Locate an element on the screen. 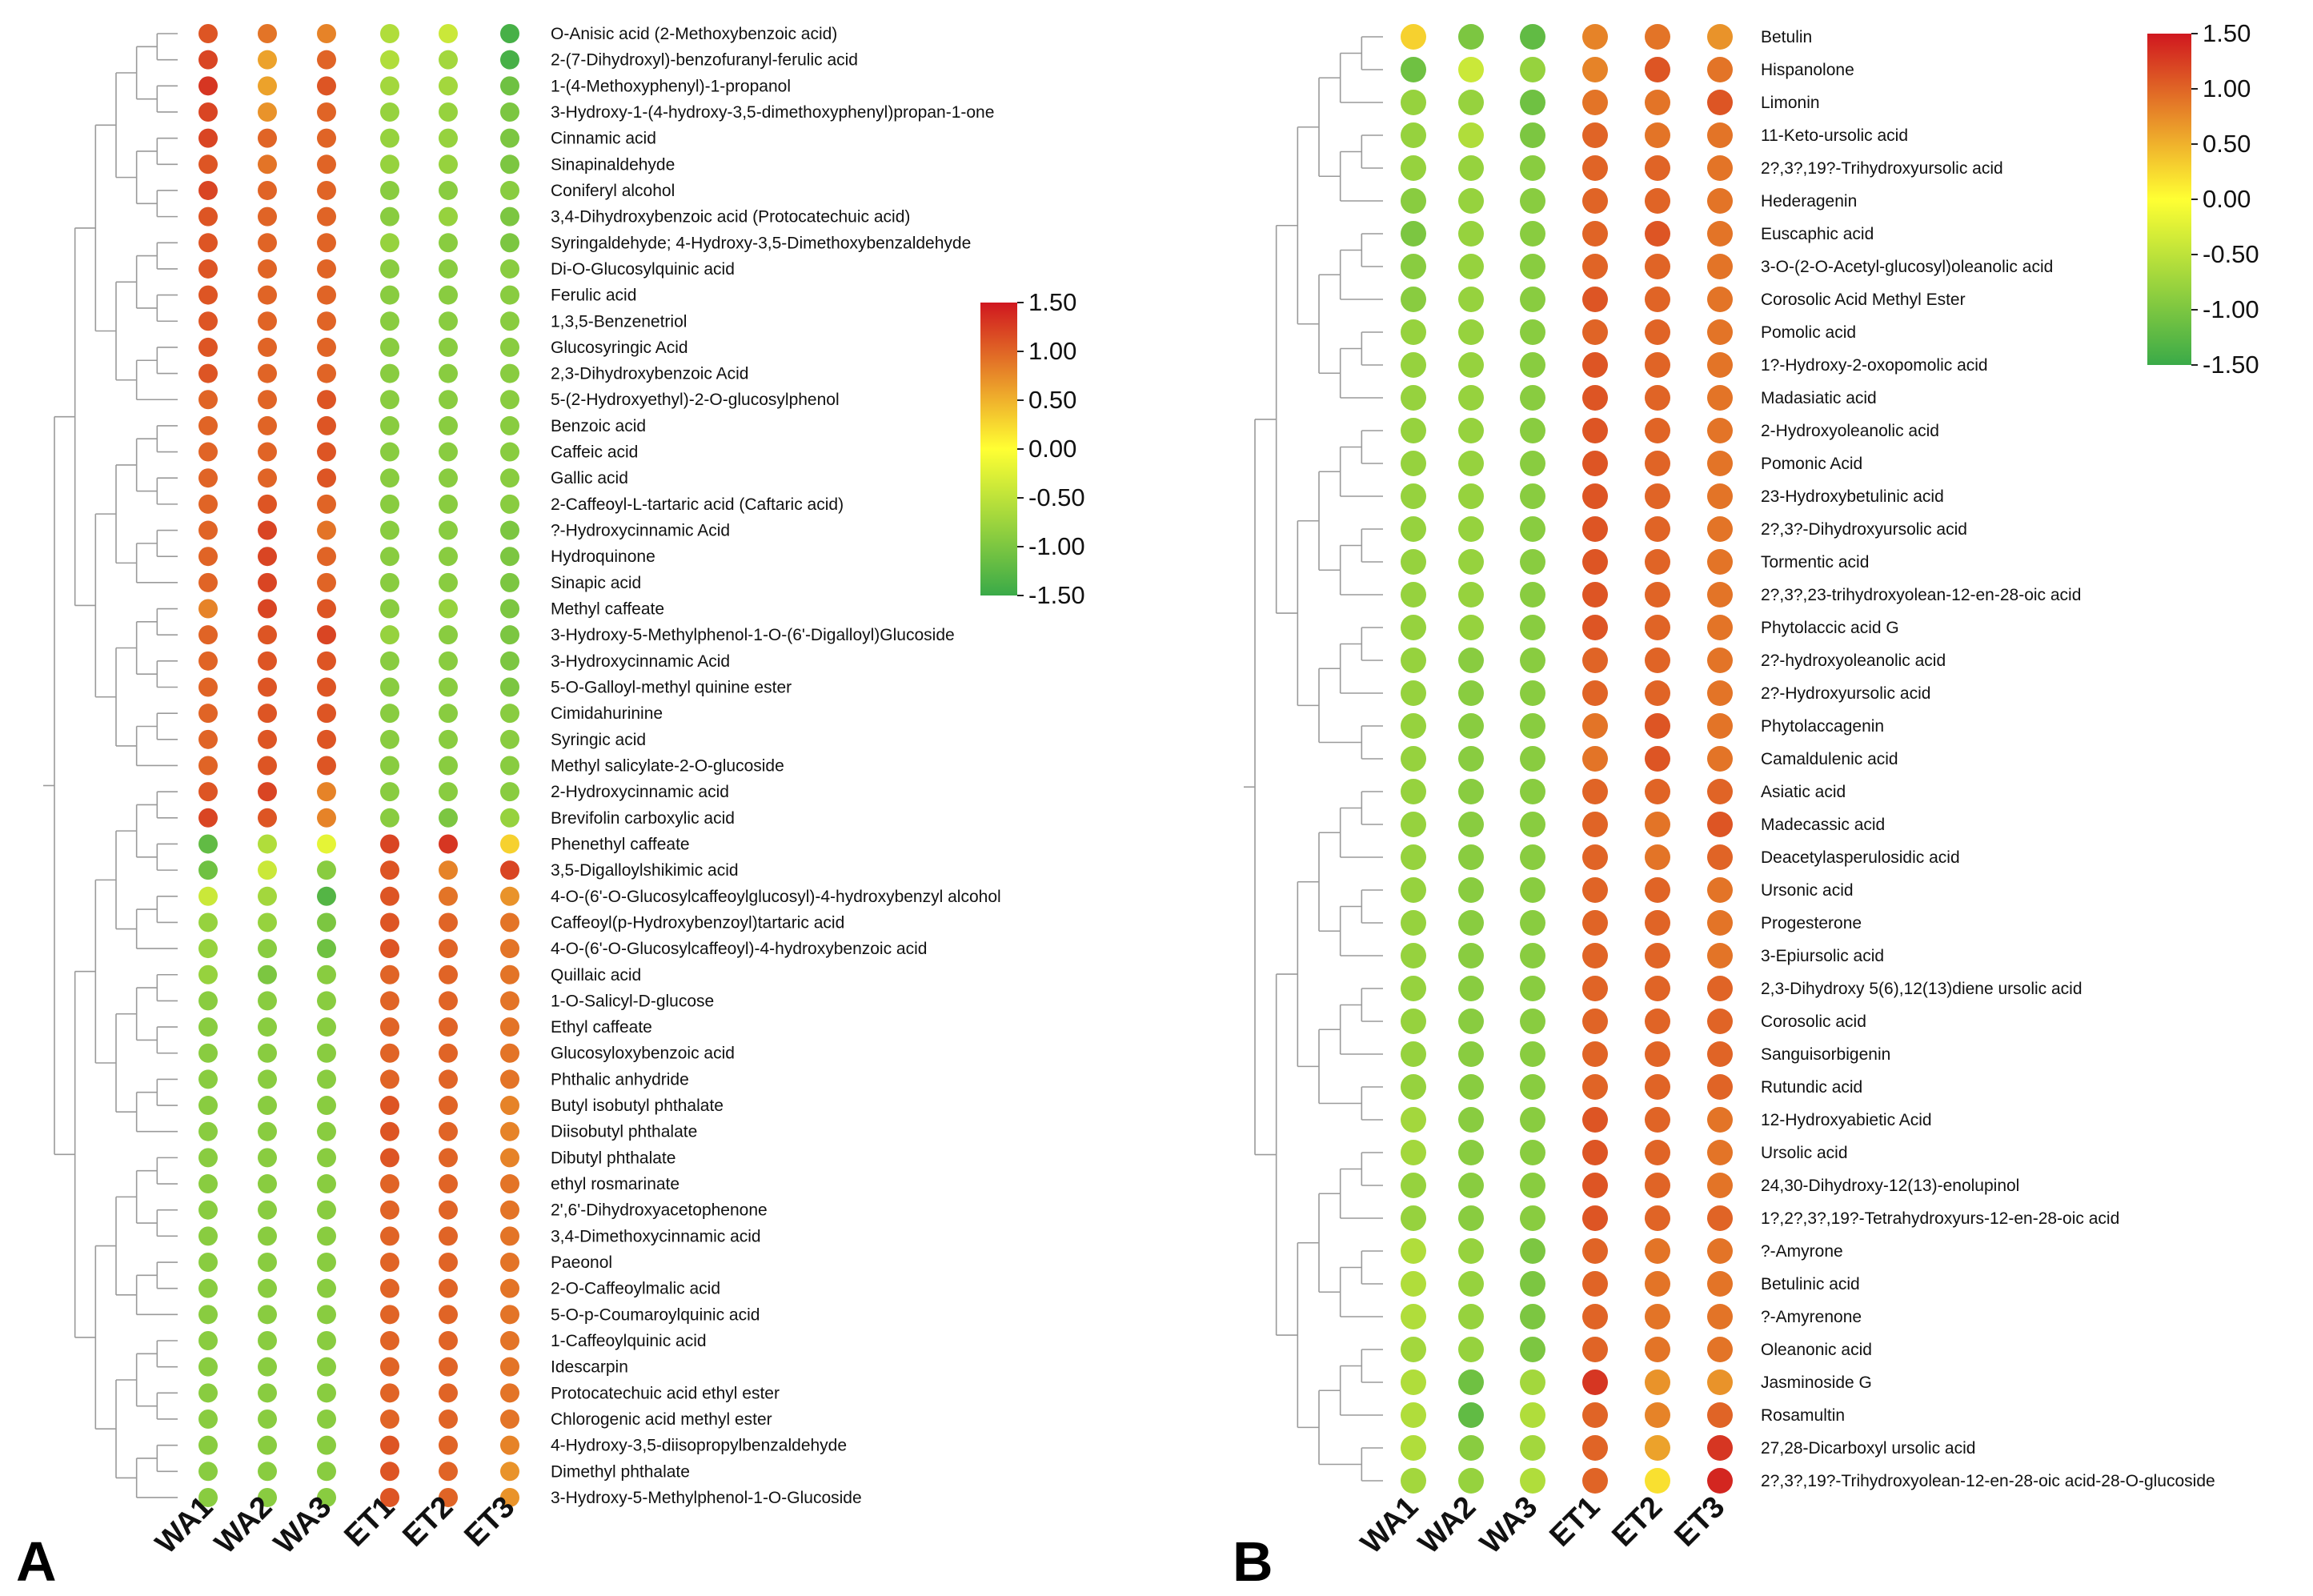 The image size is (2313, 1596). row-label: Ethyl caffeate is located at coordinates (601, 1027).